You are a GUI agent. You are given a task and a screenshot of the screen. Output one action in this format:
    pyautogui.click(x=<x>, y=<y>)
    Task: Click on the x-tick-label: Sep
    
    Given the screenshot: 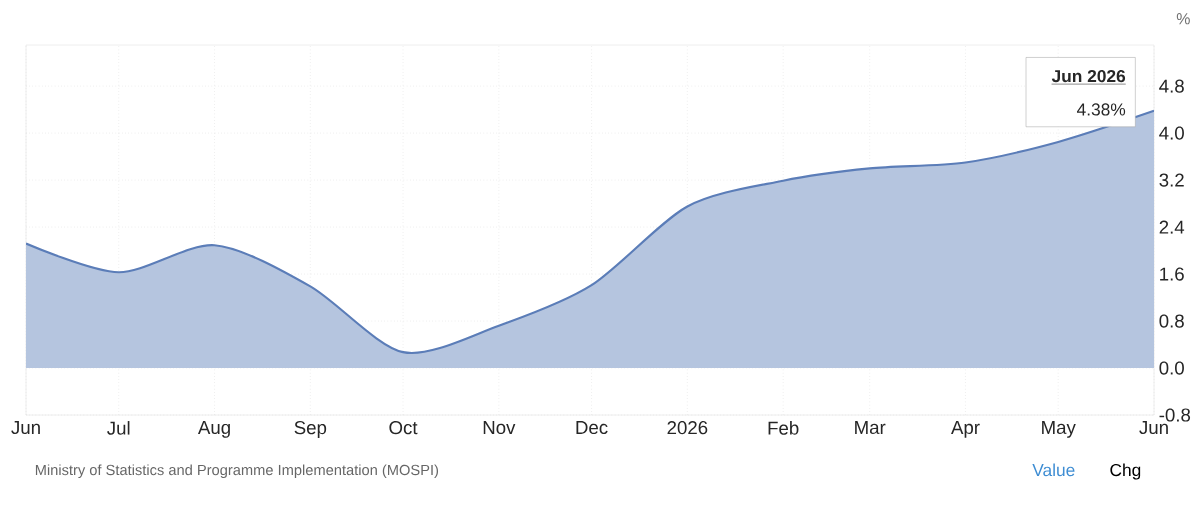 What is the action you would take?
    pyautogui.click(x=310, y=429)
    